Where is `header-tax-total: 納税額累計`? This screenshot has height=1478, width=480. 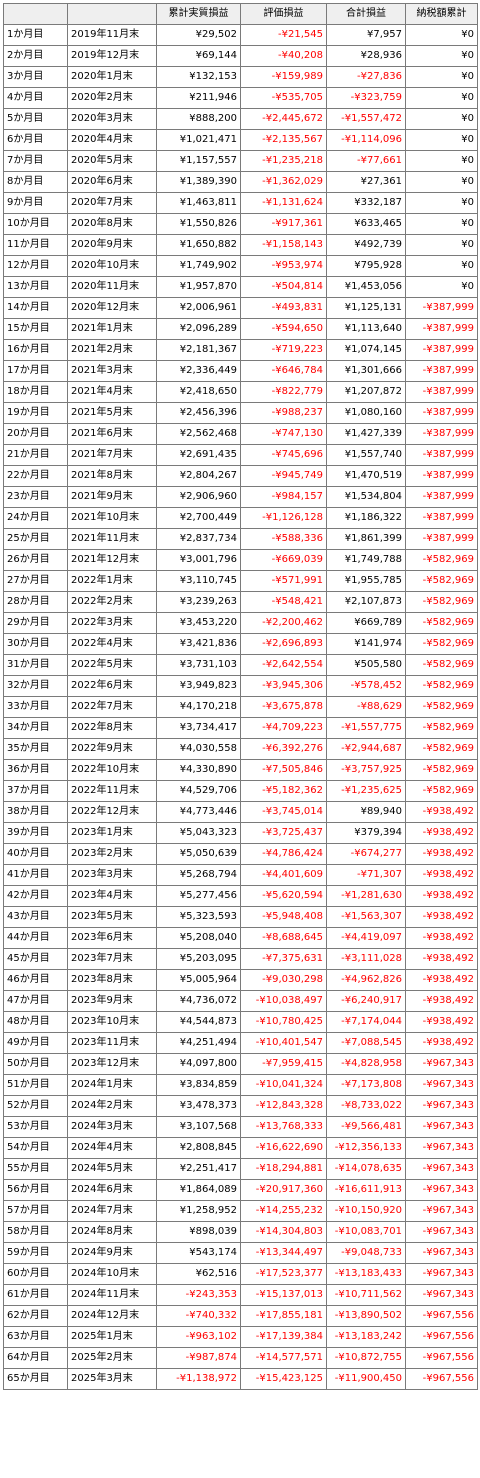 header-tax-total: 納税額累計 is located at coordinates (441, 14).